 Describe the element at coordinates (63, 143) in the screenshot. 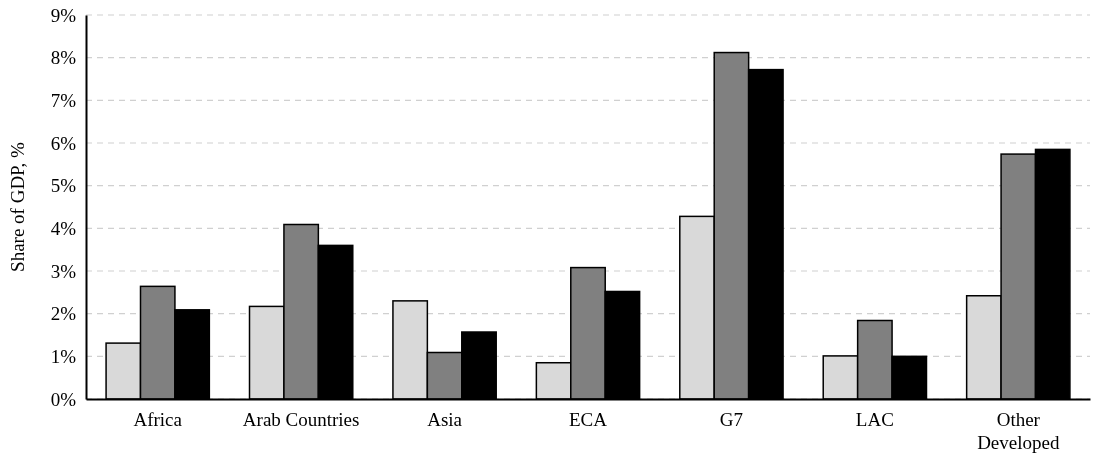

I see `y-tick-label: 6%` at that location.